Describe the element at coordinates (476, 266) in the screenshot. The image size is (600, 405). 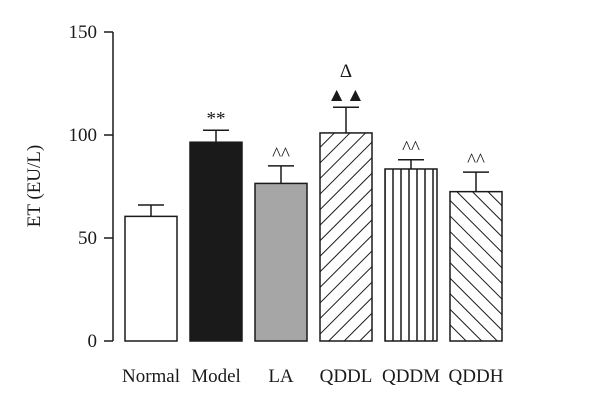
I see `bar-qddh` at that location.